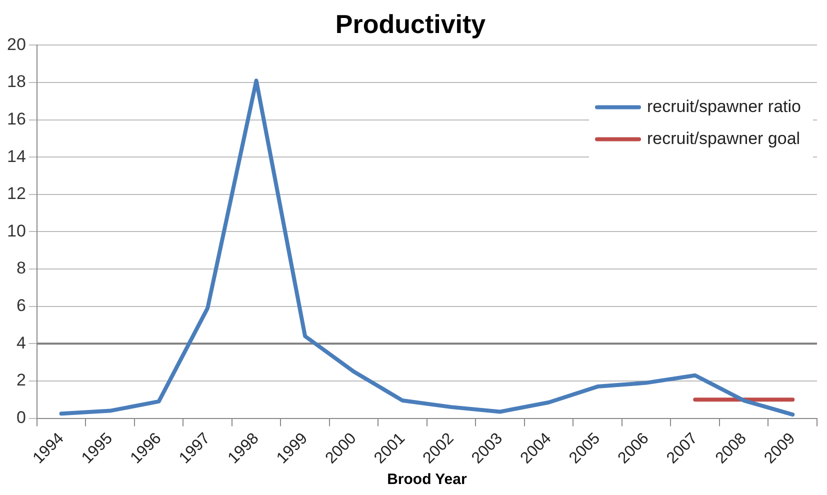  What do you see at coordinates (21, 380) in the screenshot?
I see `y-tick-label: 2` at bounding box center [21, 380].